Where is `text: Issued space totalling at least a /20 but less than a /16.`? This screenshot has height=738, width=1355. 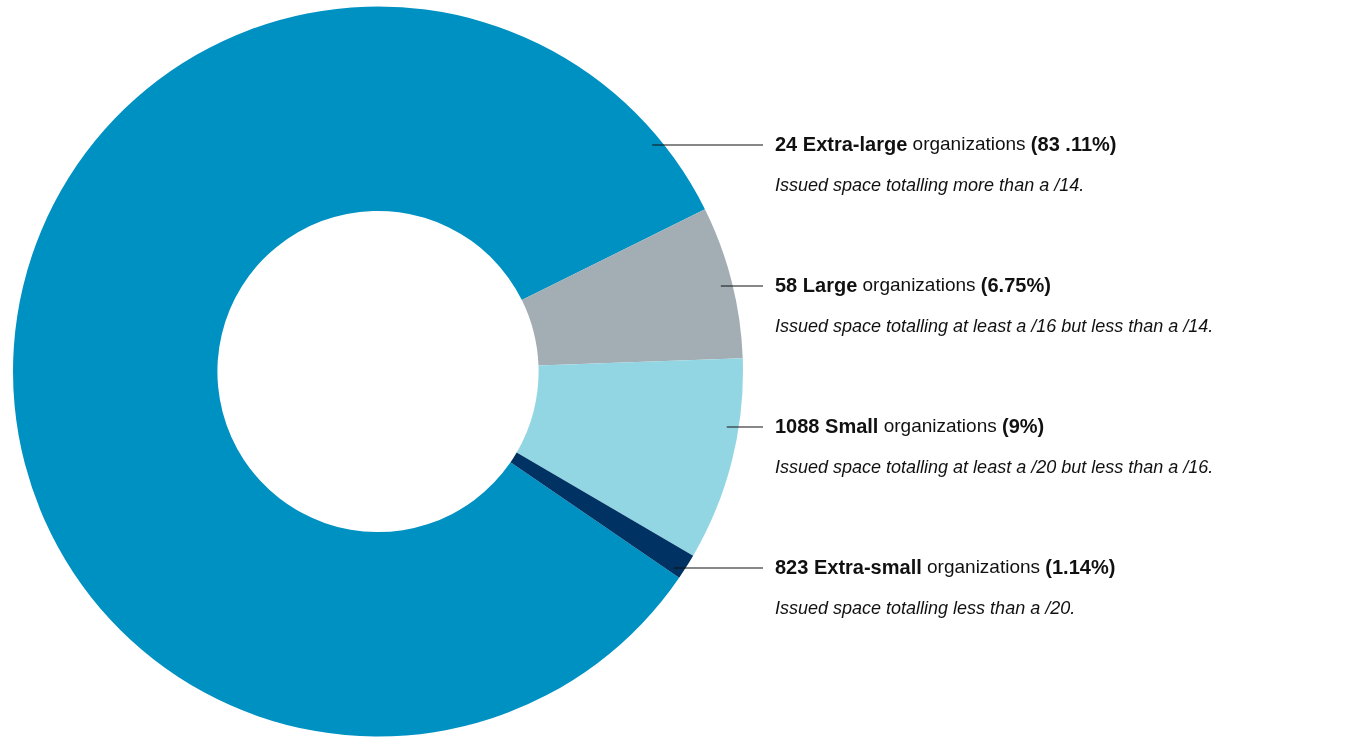
text: Issued space totalling at least a /20 but less than a /16. is located at coordinates (994, 467).